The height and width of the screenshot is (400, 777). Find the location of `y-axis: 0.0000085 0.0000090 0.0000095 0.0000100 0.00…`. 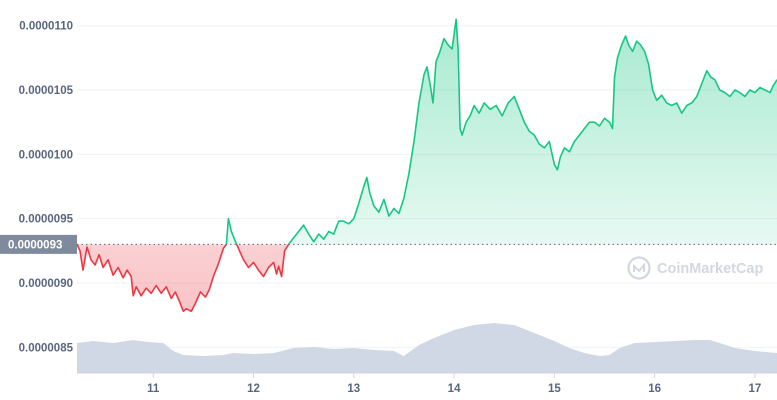

y-axis: 0.0000085 0.0000090 0.0000095 0.0000100 0.00… is located at coordinates (46, 188).